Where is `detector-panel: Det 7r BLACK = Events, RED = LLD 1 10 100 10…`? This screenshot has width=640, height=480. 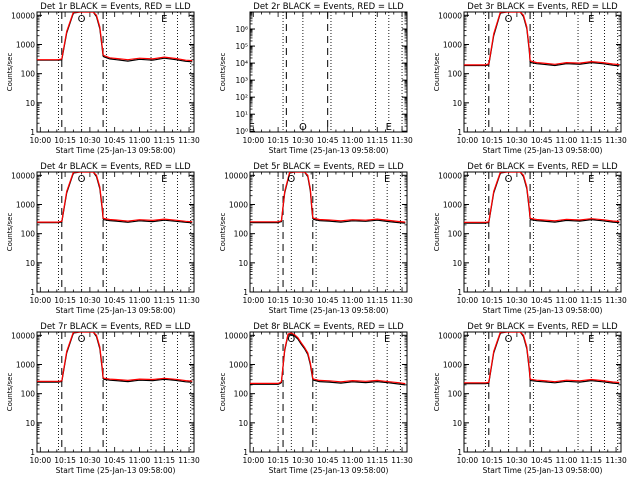
detector-panel: Det 7r BLACK = Events, RED = LLD 1 10 100 10… is located at coordinates (103, 398).